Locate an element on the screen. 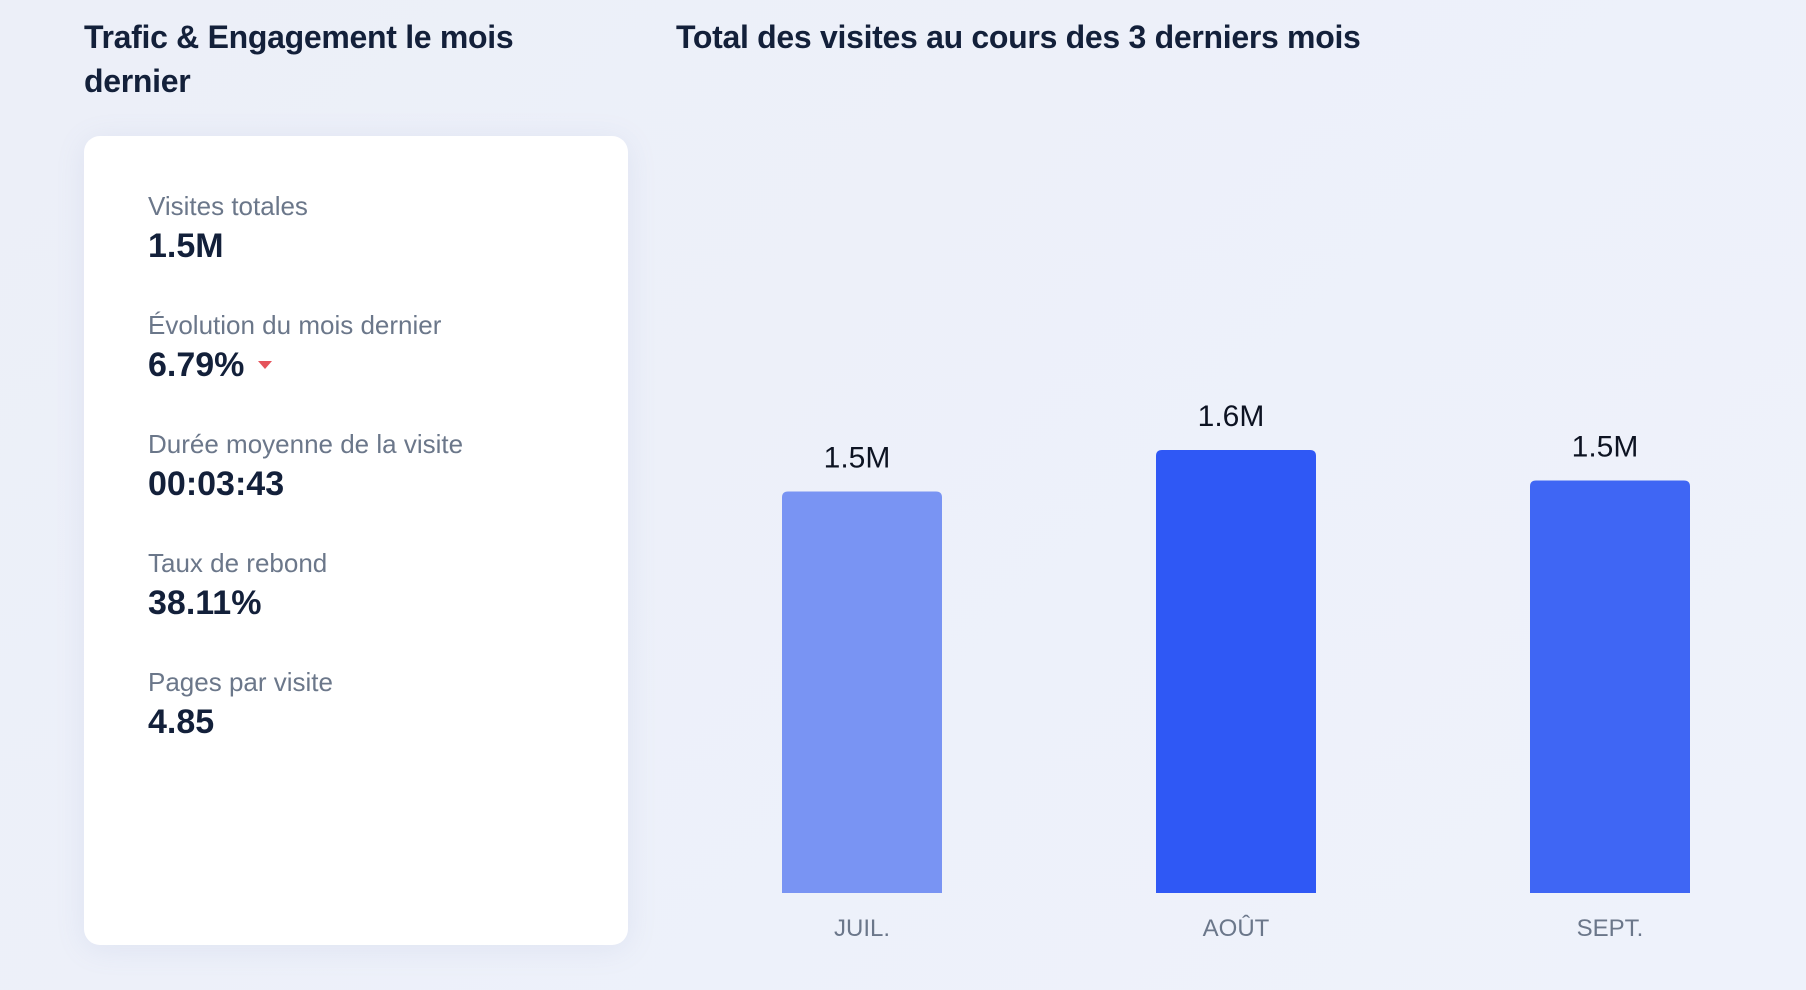 The image size is (1806, 990). metric-label: Évolution du mois dernier is located at coordinates (295, 325).